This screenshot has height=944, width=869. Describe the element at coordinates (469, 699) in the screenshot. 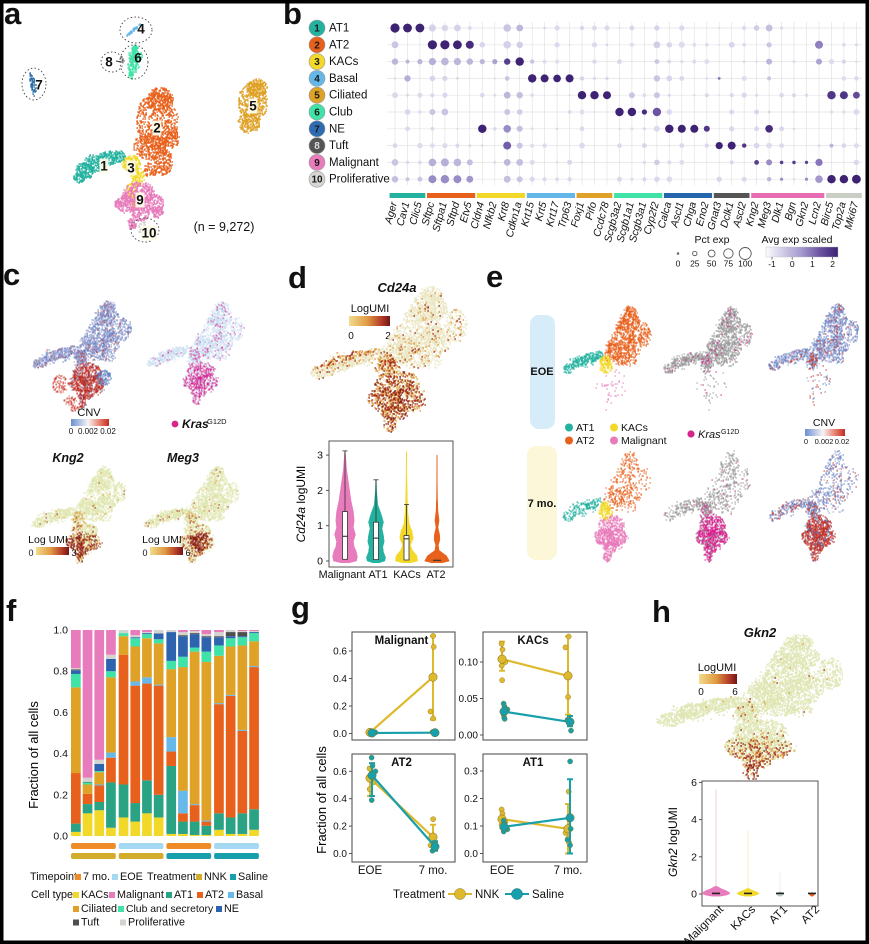

I see `svg-text: 0.05` at that location.